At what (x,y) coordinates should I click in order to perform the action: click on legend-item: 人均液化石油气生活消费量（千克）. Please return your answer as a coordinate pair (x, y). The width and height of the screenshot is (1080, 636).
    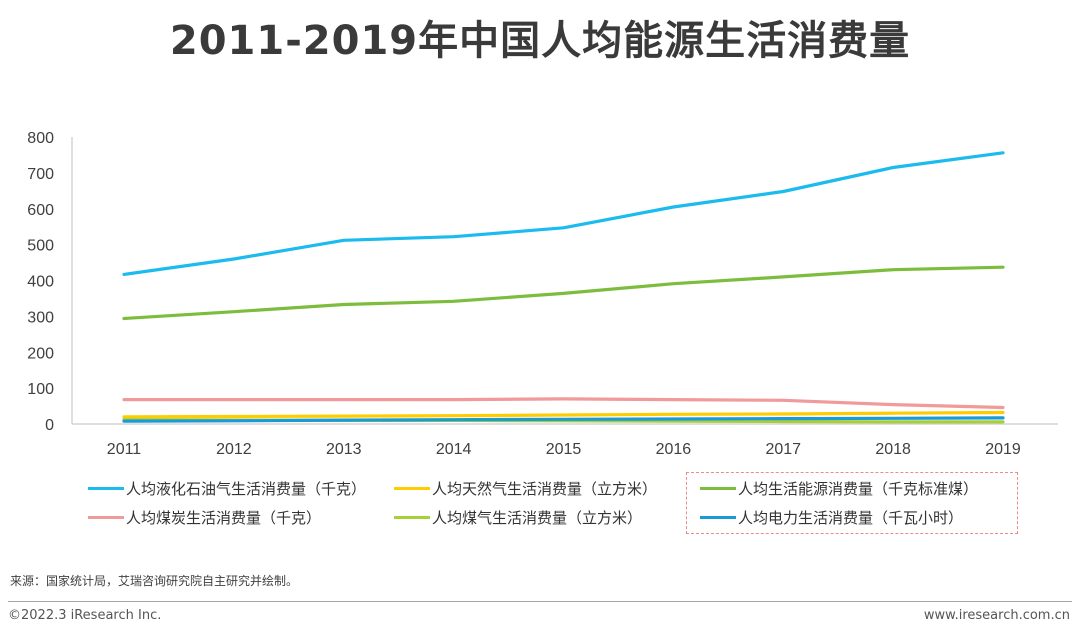
    Looking at the image, I should click on (227, 488).